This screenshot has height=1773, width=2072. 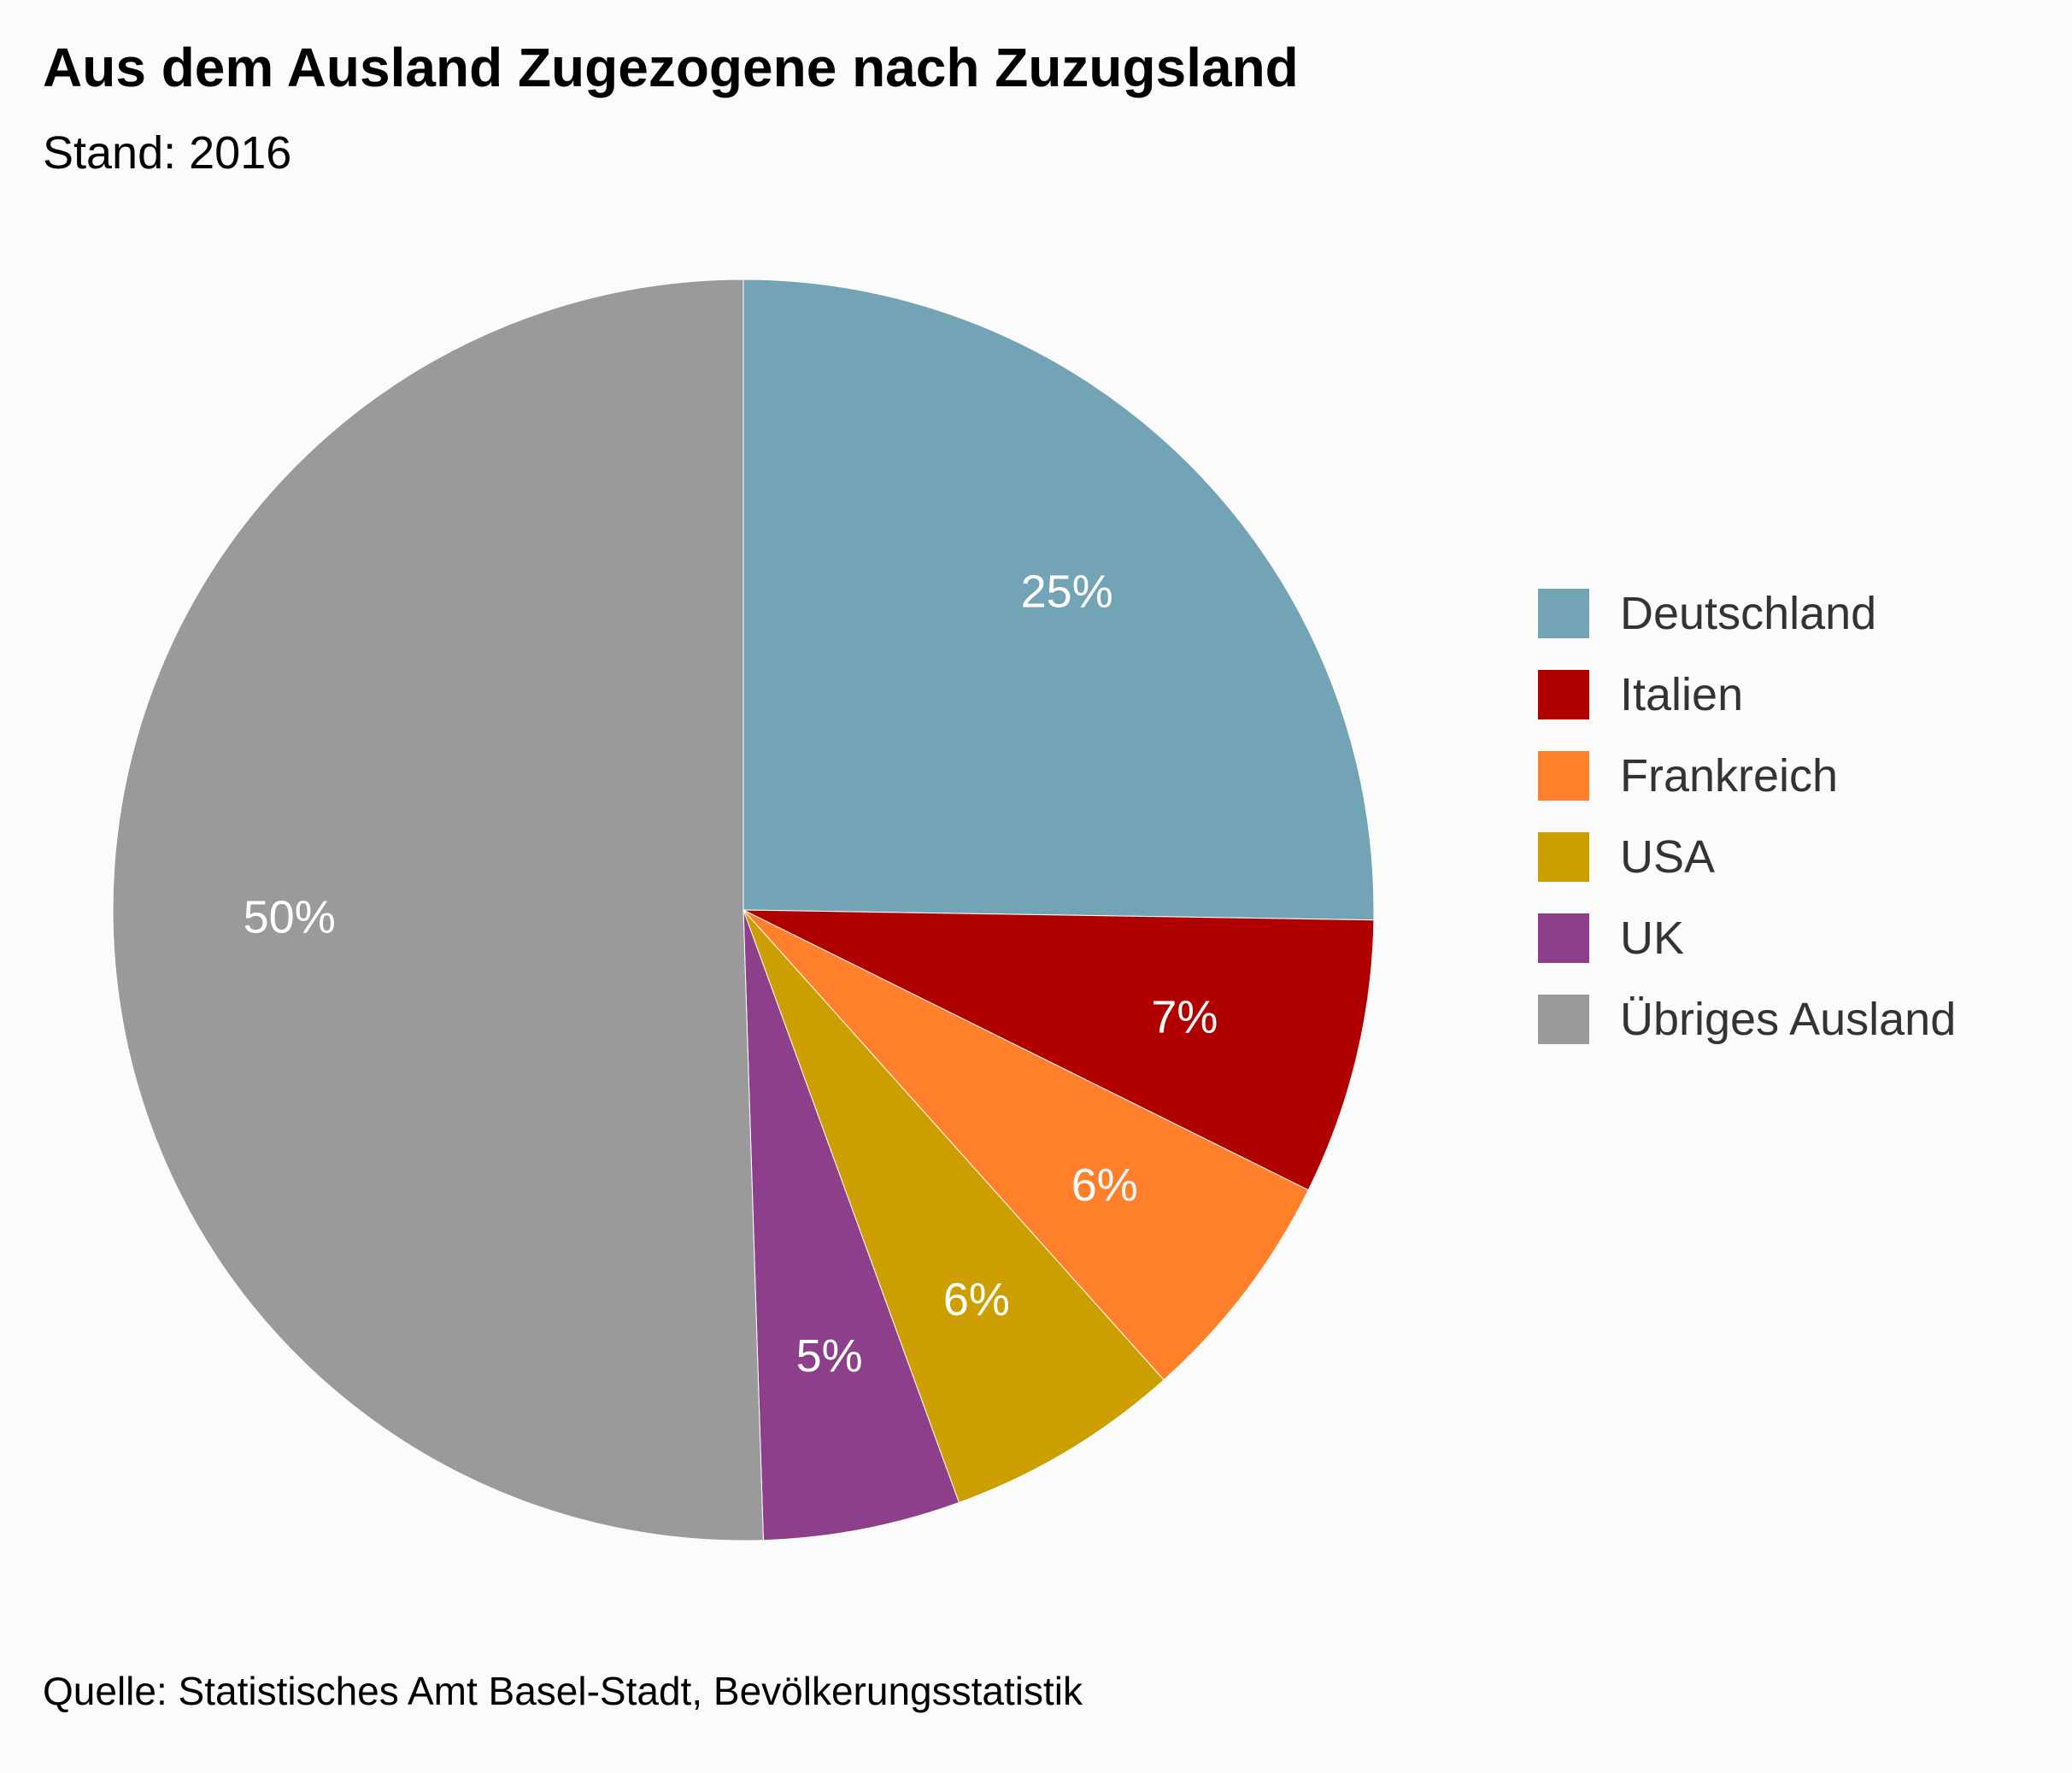 I want to click on legend-item-uebriges-ausland: Übriges Ausland, so click(x=1747, y=1019).